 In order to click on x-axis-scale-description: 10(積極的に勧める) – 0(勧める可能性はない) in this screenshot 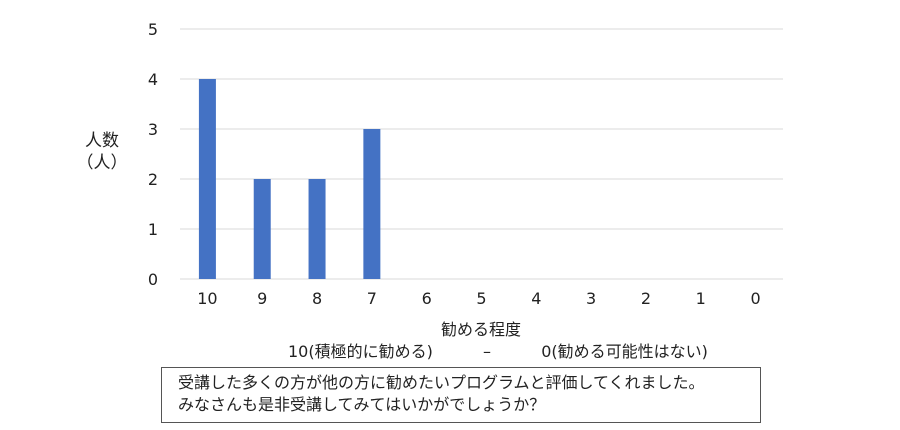, I will do `click(498, 350)`.